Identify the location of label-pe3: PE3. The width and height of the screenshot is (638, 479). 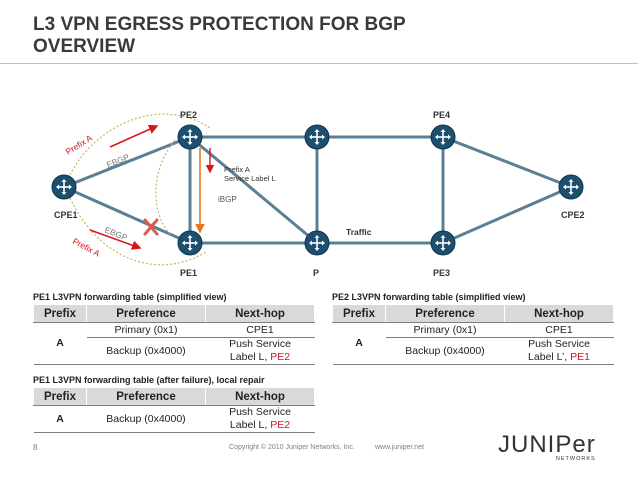
(441, 273).